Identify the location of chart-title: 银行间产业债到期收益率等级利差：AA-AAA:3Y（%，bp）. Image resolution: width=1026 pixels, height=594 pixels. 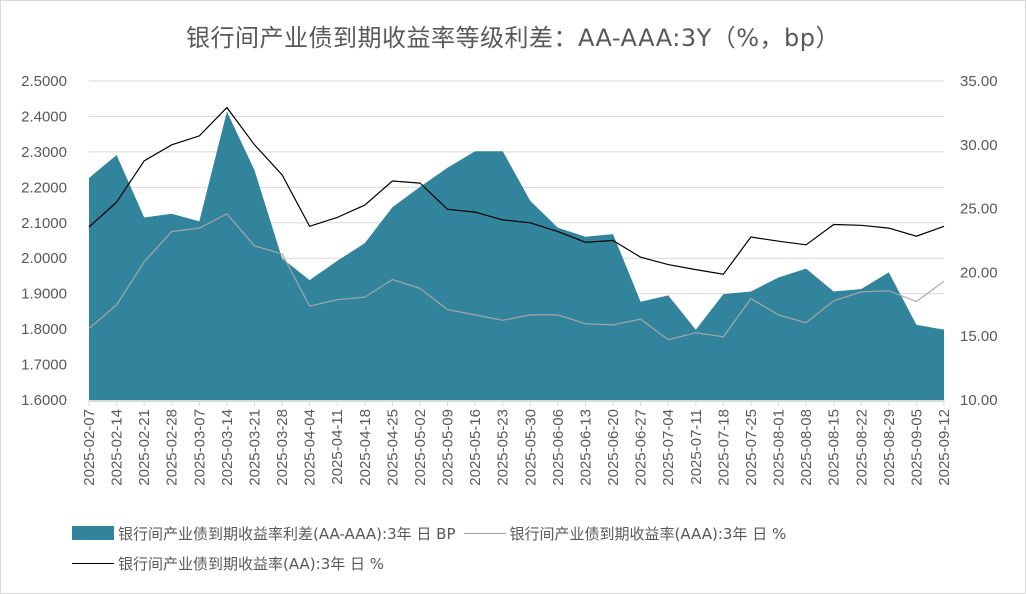
(513, 38).